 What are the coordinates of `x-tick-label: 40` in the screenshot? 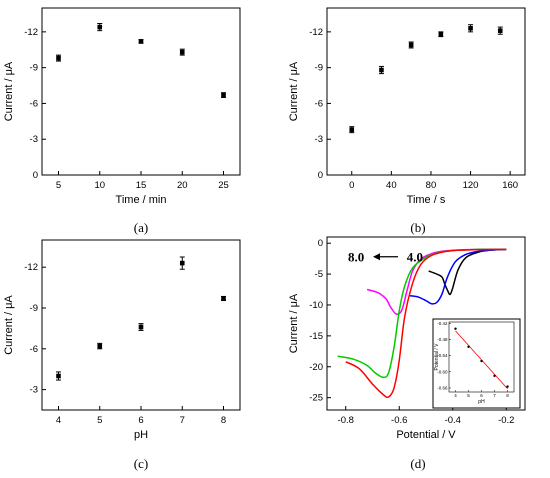 It's located at (391, 185).